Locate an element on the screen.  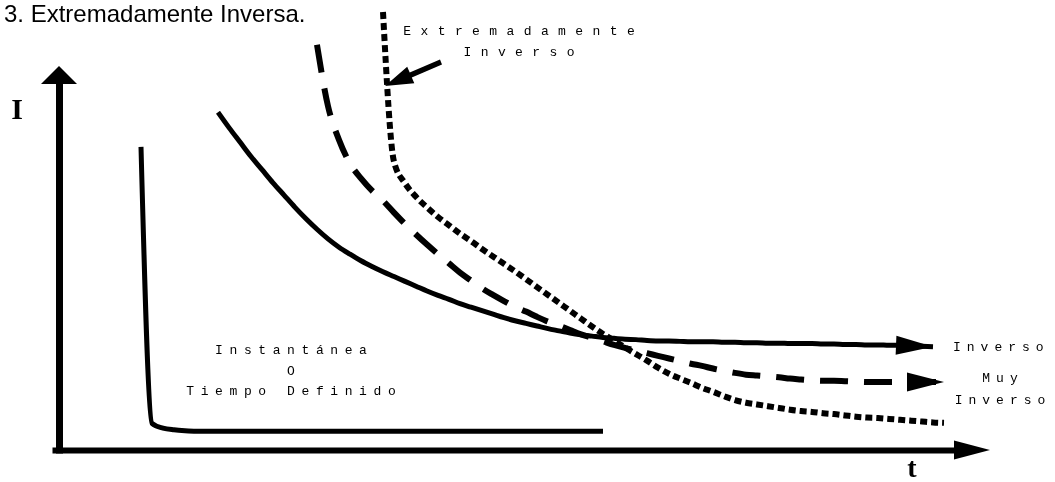
y-axis-title: I is located at coordinates (17, 108).